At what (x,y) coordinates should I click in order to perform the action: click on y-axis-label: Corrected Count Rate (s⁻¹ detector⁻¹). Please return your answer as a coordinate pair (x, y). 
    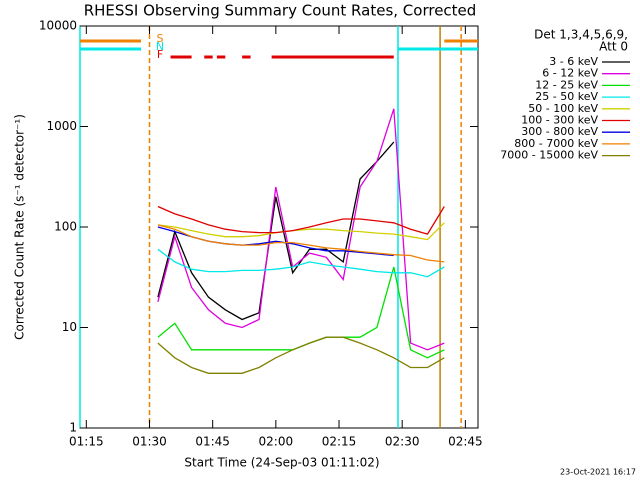
    Looking at the image, I should click on (20, 227).